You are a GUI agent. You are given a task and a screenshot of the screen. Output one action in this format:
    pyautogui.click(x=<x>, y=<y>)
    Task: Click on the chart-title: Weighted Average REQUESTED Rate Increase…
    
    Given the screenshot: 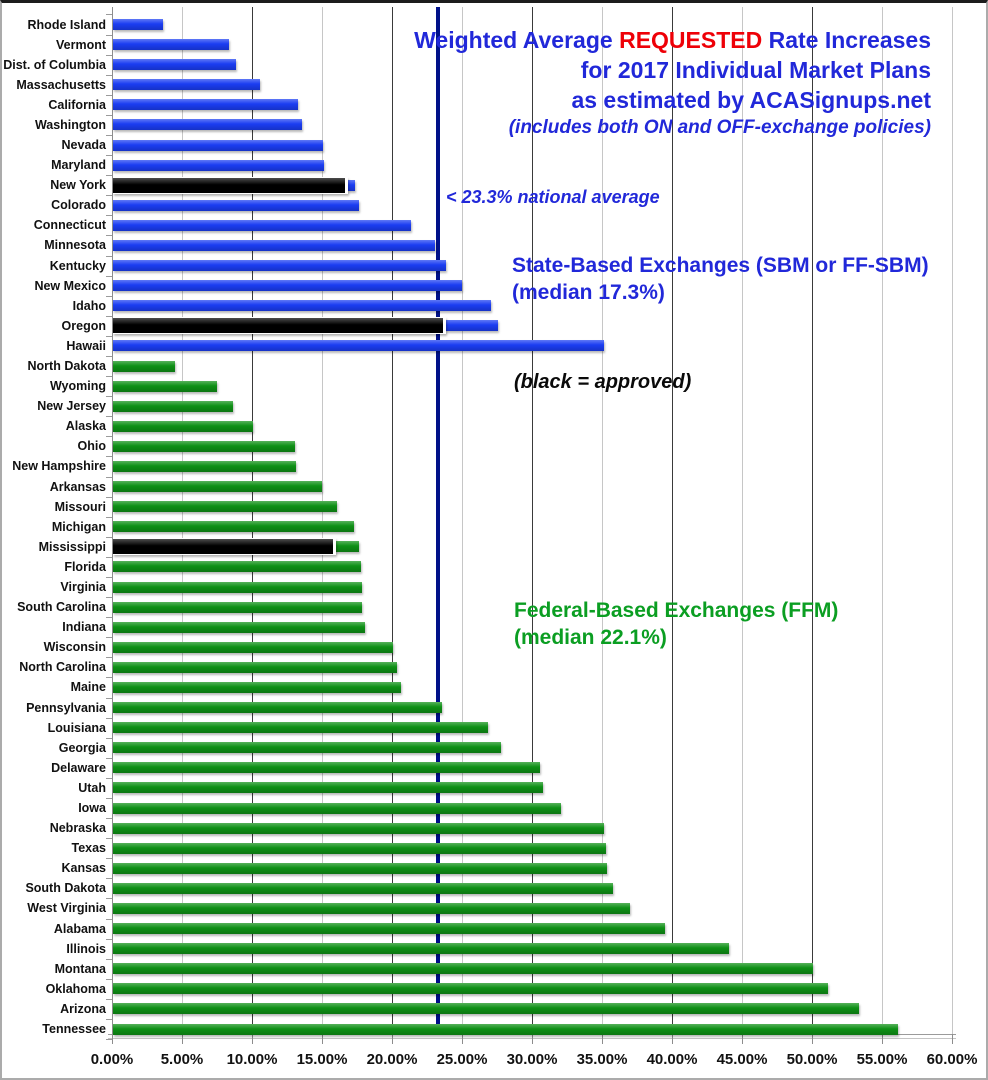 What is the action you would take?
    pyautogui.click(x=672, y=83)
    